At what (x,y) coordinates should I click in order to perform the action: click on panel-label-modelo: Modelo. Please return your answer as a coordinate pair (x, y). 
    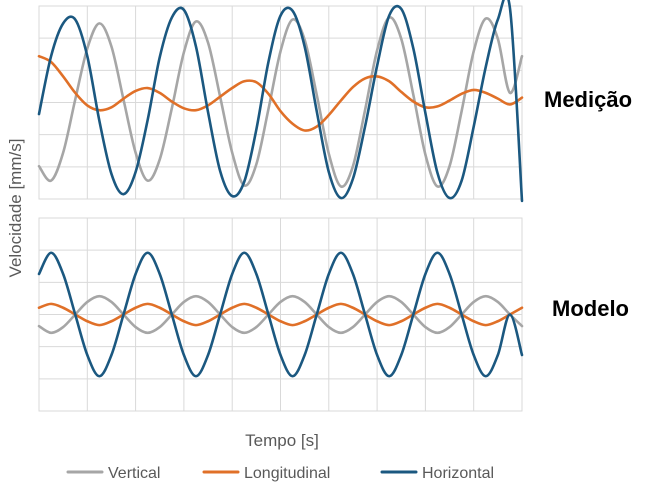
    Looking at the image, I should click on (590, 308).